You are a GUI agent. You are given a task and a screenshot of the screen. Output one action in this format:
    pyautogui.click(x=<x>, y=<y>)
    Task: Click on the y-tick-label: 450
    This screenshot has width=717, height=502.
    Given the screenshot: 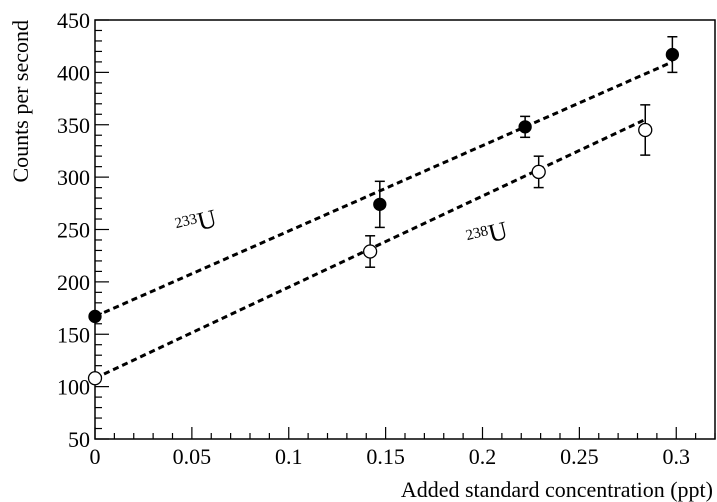 What is the action you would take?
    pyautogui.click(x=73, y=20)
    